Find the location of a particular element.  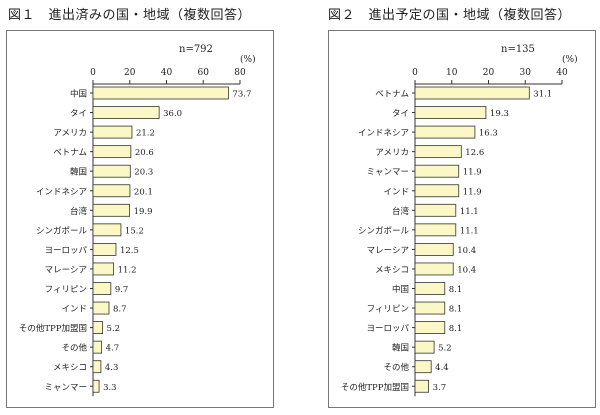

x-tick-label: 60 is located at coordinates (204, 73).